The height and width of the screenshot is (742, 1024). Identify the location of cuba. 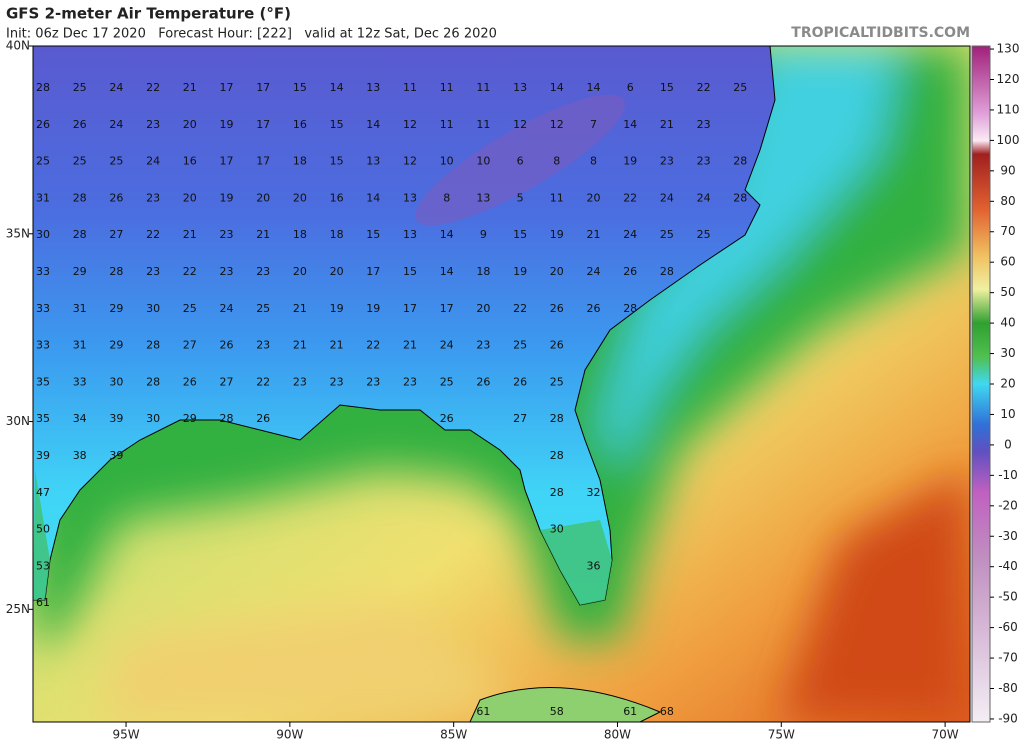
(565, 704).